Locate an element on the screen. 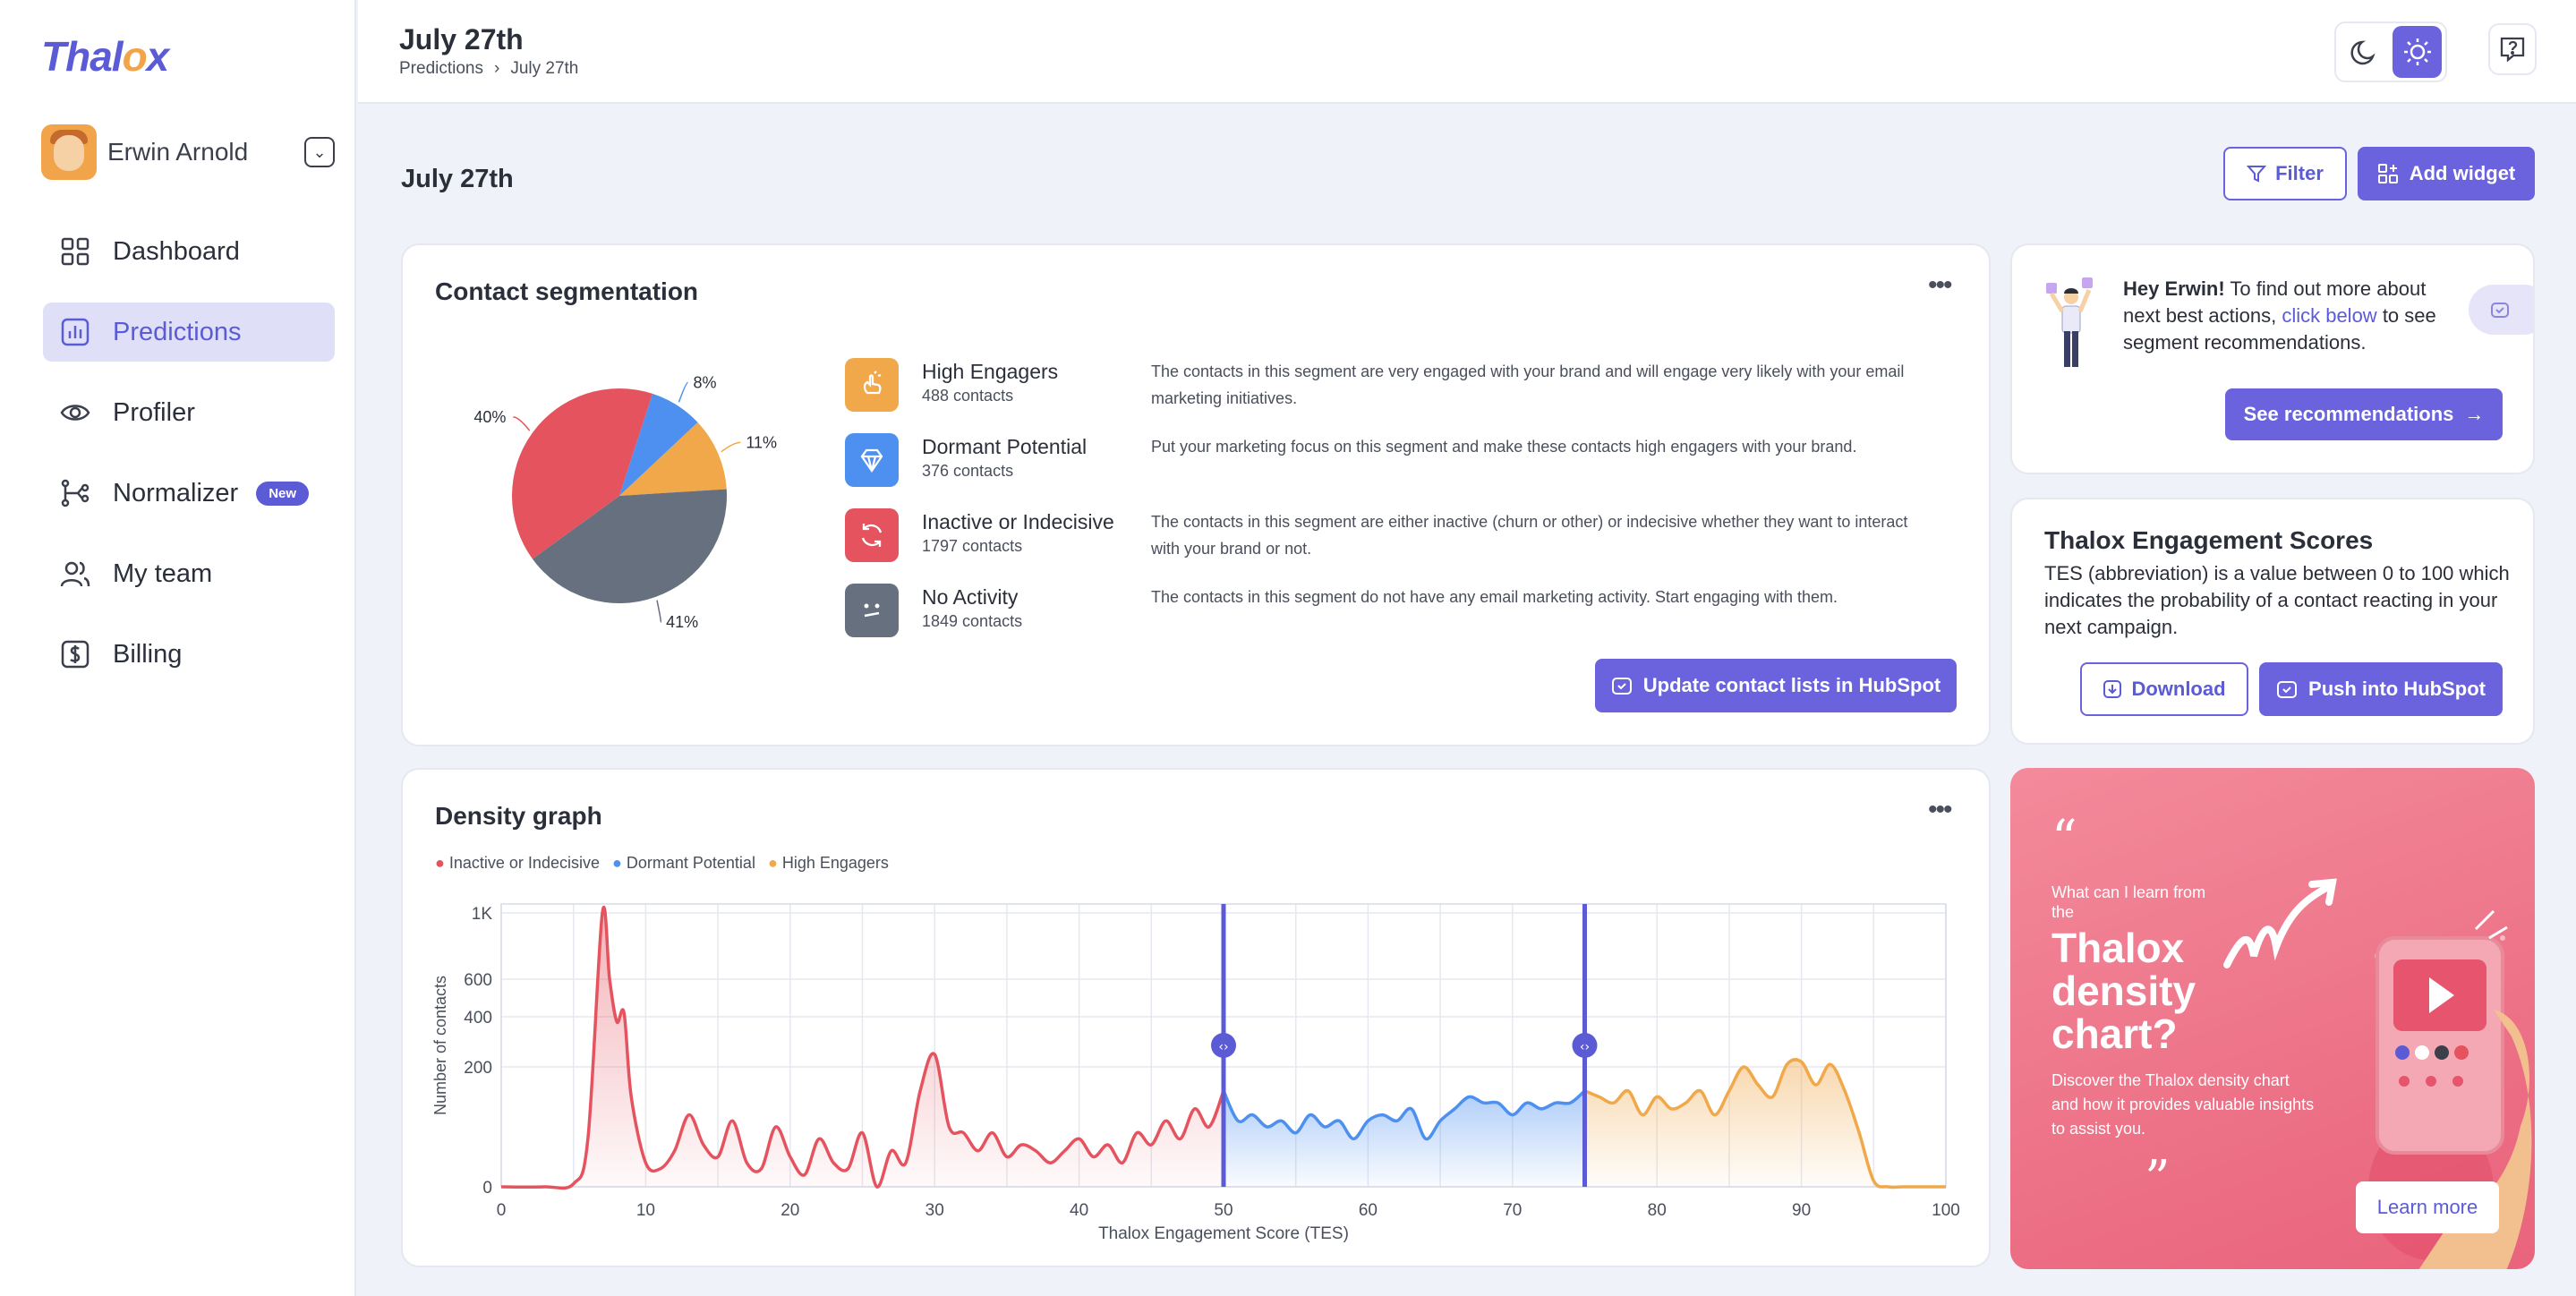  x-tick-label: 50 is located at coordinates (1223, 1211).